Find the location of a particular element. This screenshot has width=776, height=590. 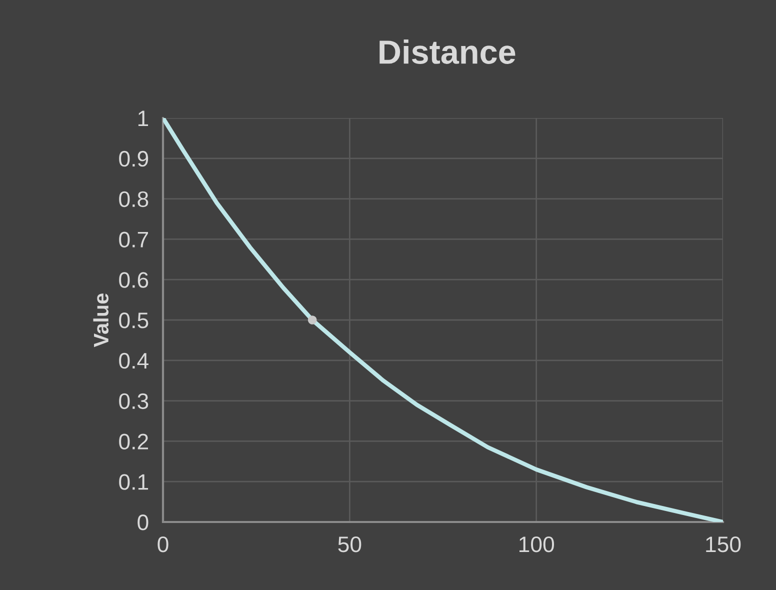

y-tick-label: 0.8 is located at coordinates (133, 199).